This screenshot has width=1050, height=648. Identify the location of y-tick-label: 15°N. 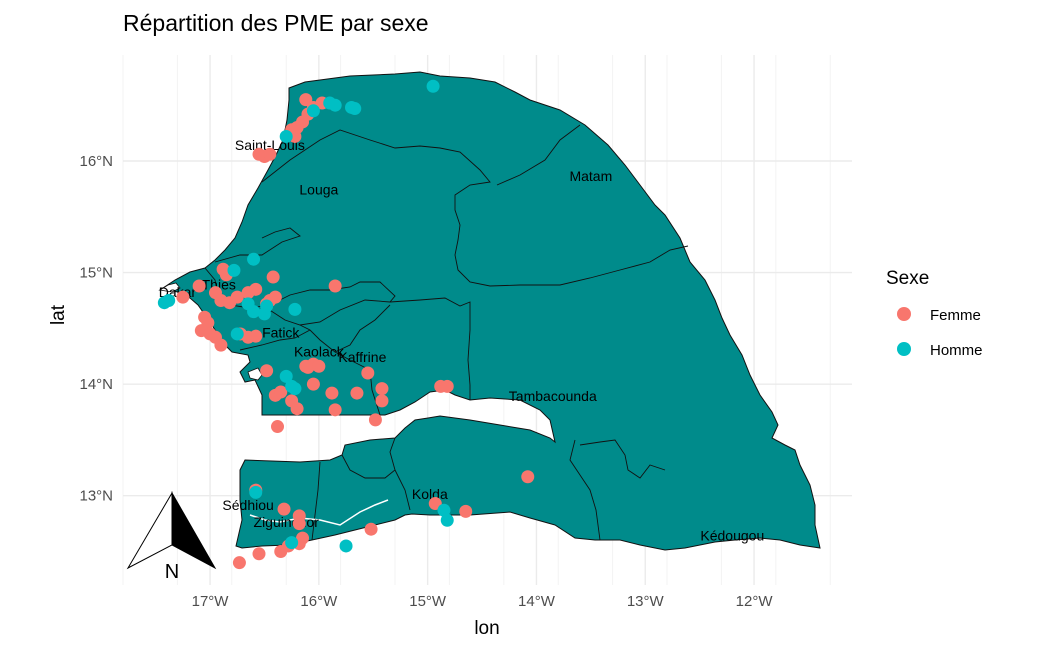
(96, 273).